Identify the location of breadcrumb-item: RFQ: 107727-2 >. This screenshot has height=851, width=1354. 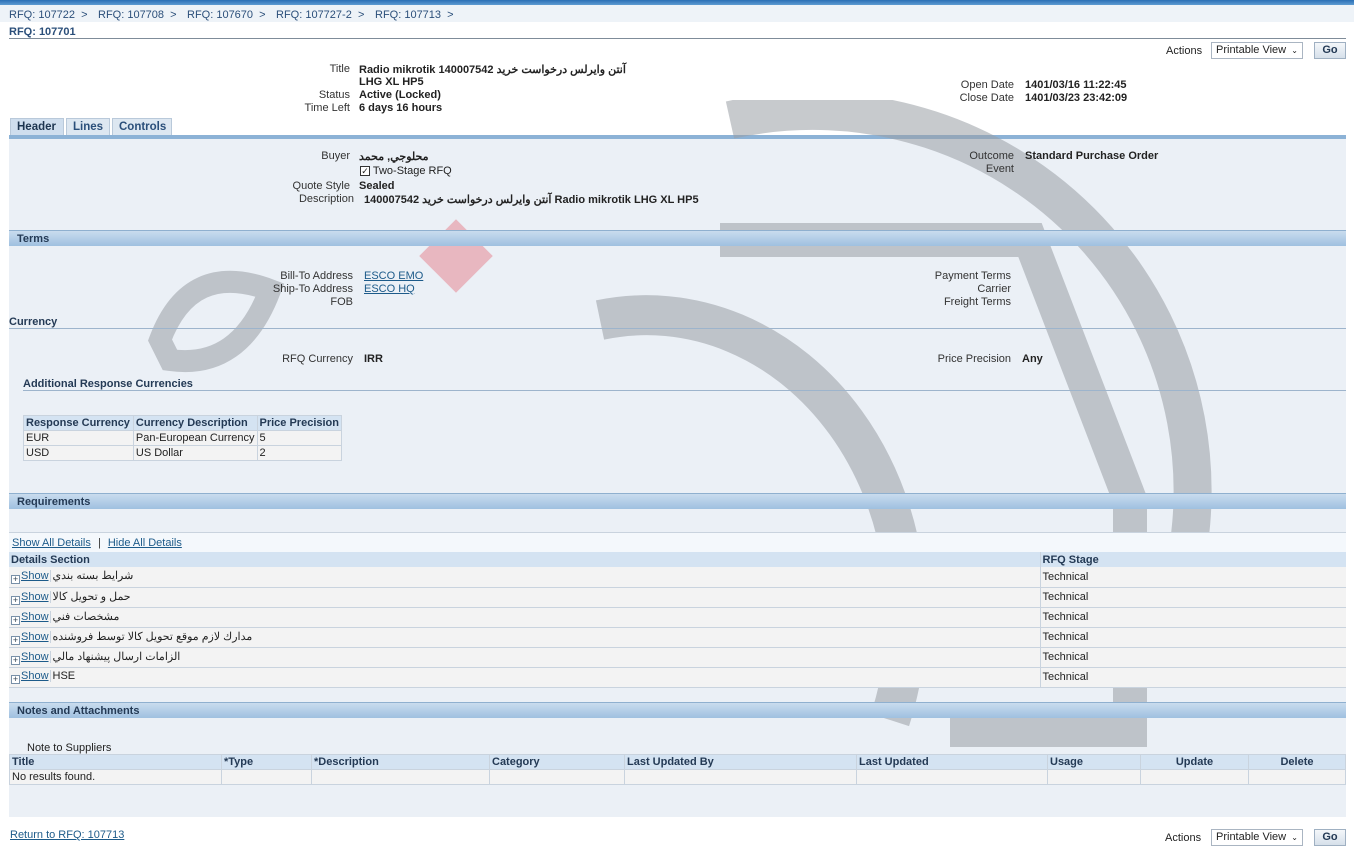
(320, 15).